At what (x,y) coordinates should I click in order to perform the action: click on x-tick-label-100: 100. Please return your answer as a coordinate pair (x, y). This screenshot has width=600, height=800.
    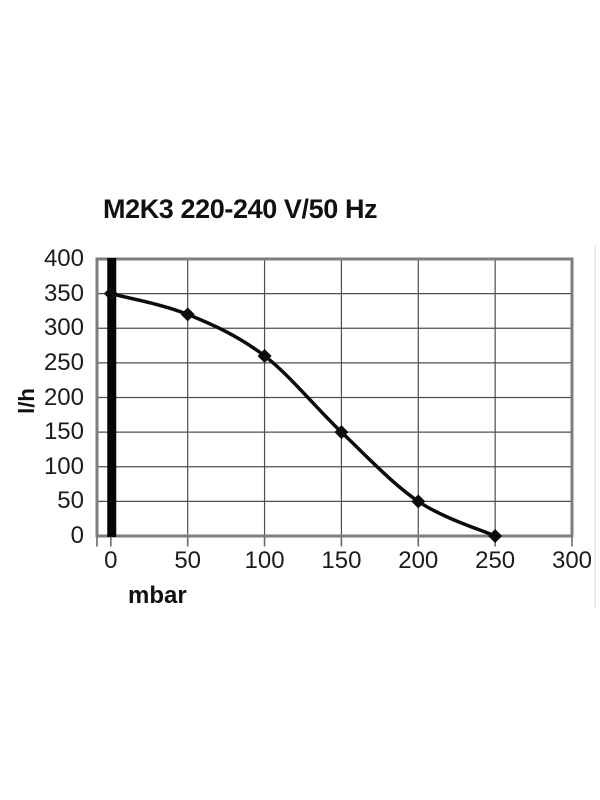
    Looking at the image, I should click on (264, 560).